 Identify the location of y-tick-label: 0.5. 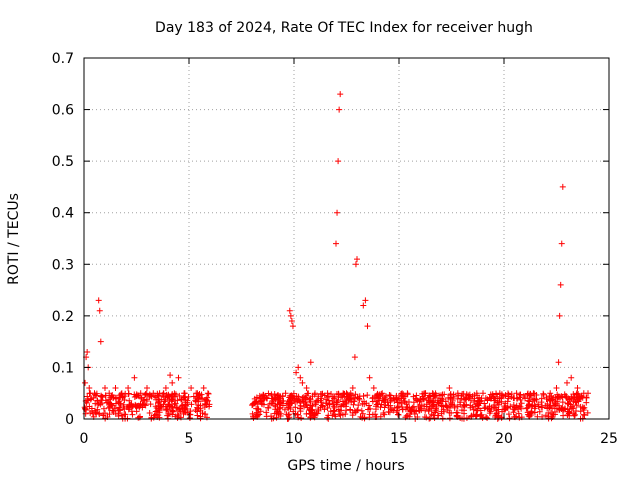
(63, 162).